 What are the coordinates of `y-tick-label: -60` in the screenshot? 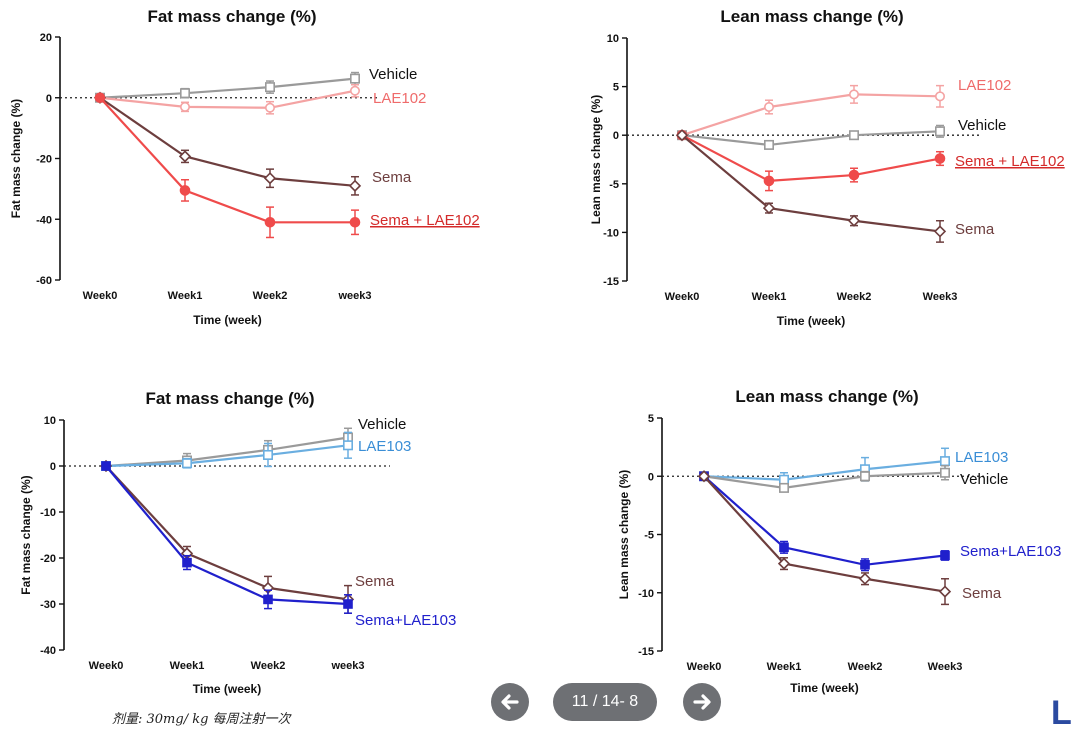 It's located at (44, 281).